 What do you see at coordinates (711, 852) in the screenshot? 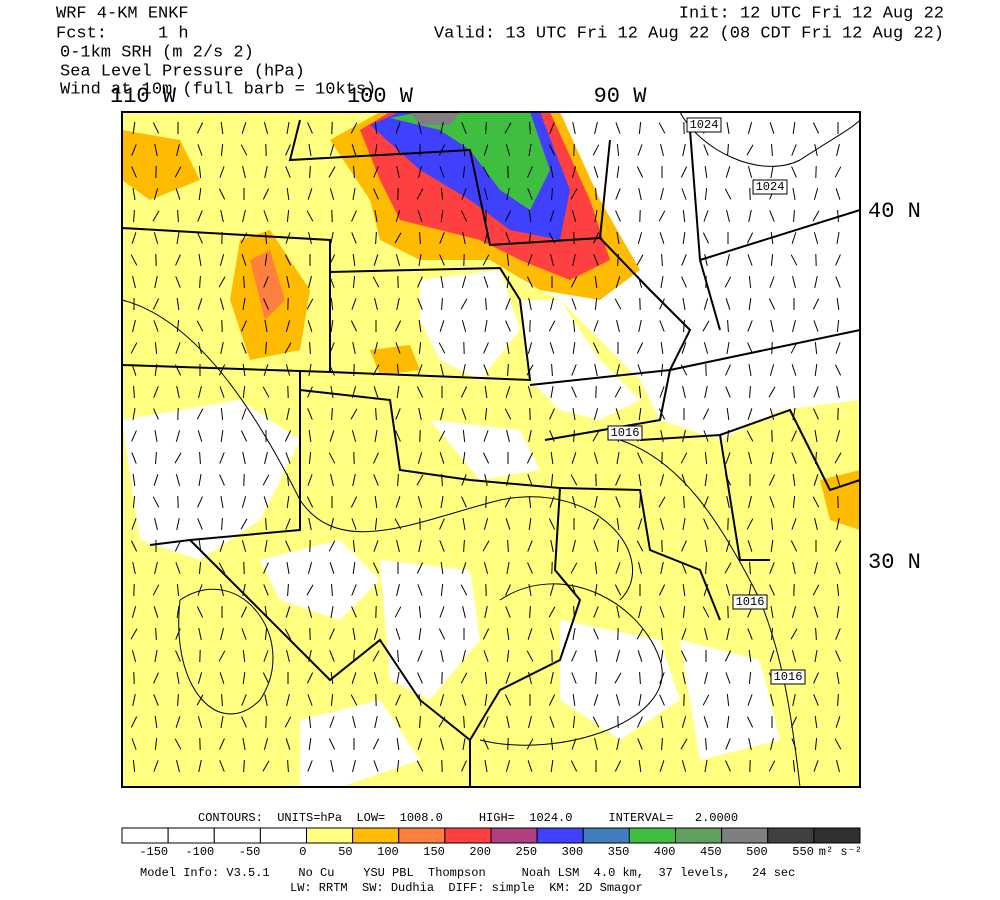
I see `colorbar-label: 450` at bounding box center [711, 852].